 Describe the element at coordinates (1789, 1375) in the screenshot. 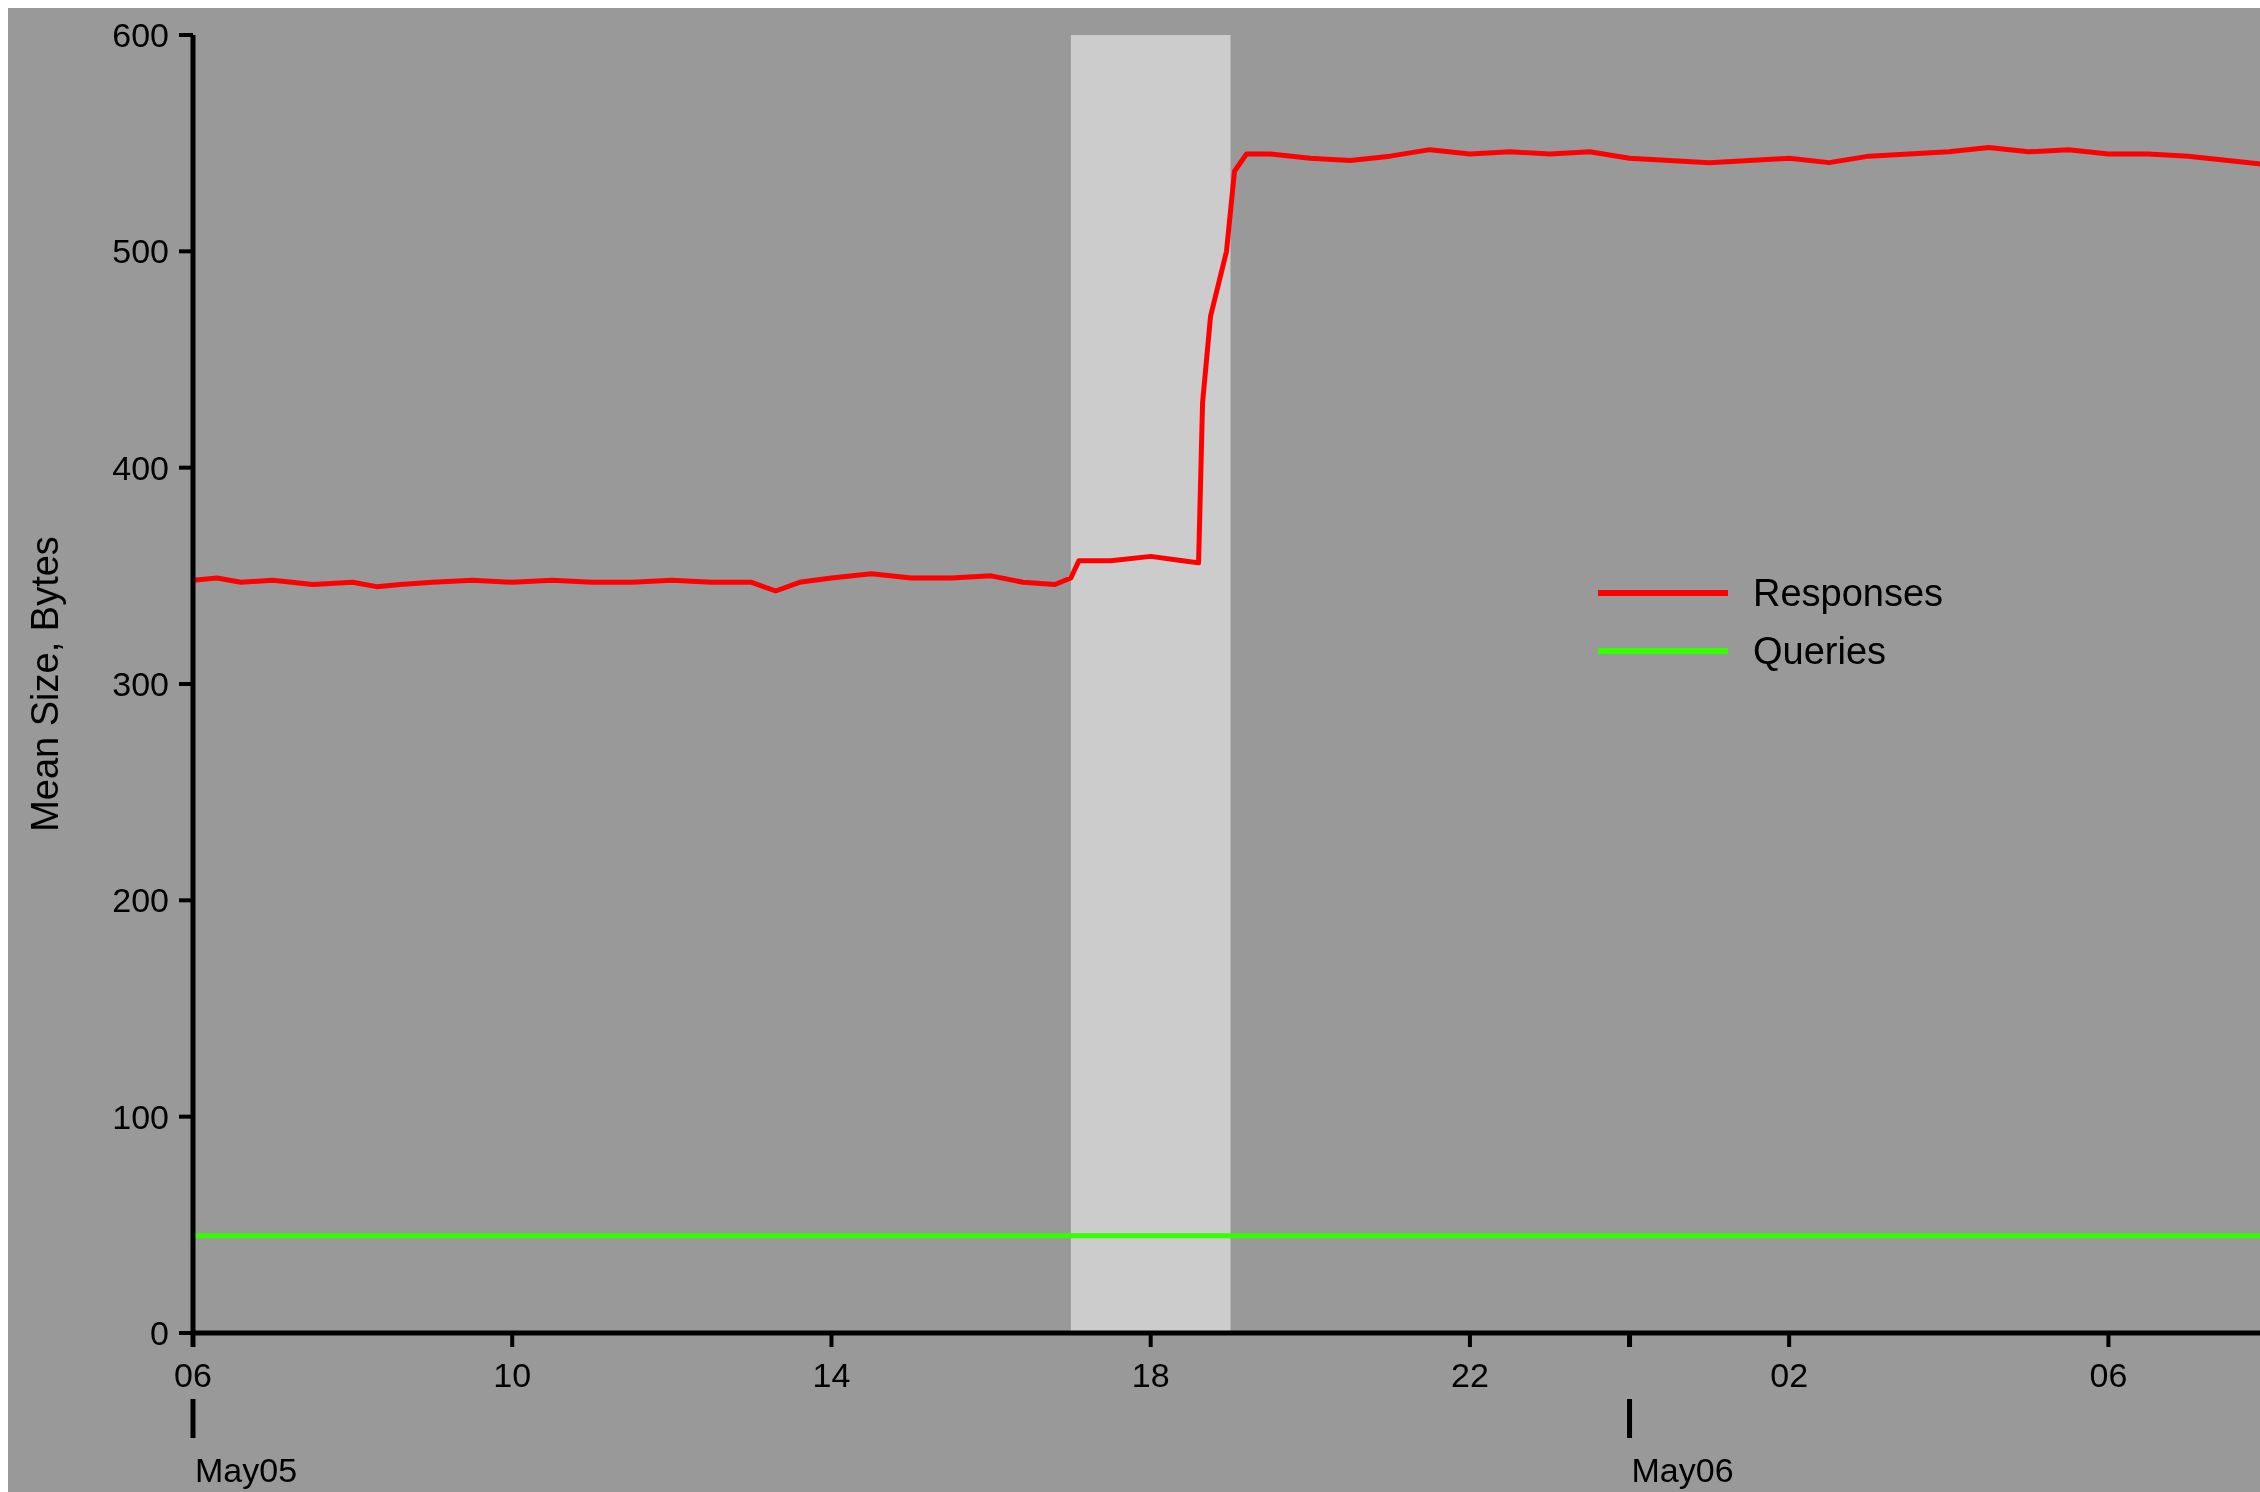

I see `x-tick-label: 02` at that location.